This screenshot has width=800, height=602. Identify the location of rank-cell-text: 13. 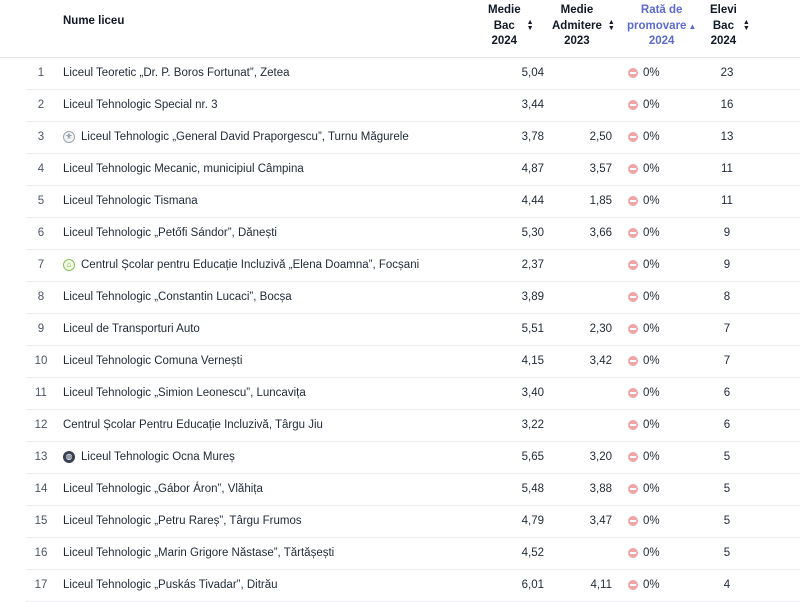
(41, 457).